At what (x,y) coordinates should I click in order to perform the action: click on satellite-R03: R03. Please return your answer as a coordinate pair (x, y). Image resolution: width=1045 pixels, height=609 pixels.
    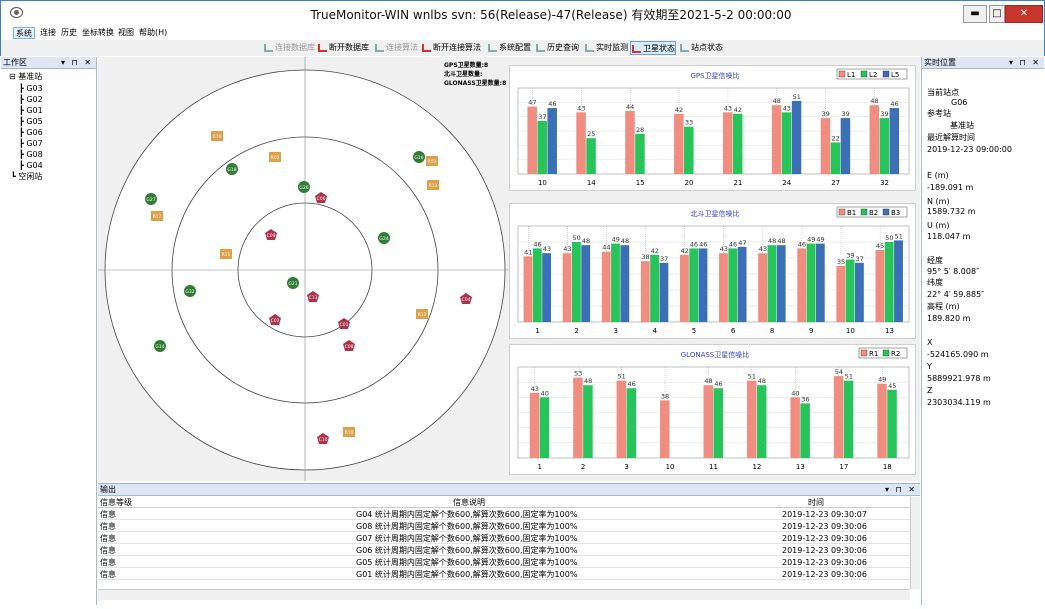
    Looking at the image, I should click on (432, 161).